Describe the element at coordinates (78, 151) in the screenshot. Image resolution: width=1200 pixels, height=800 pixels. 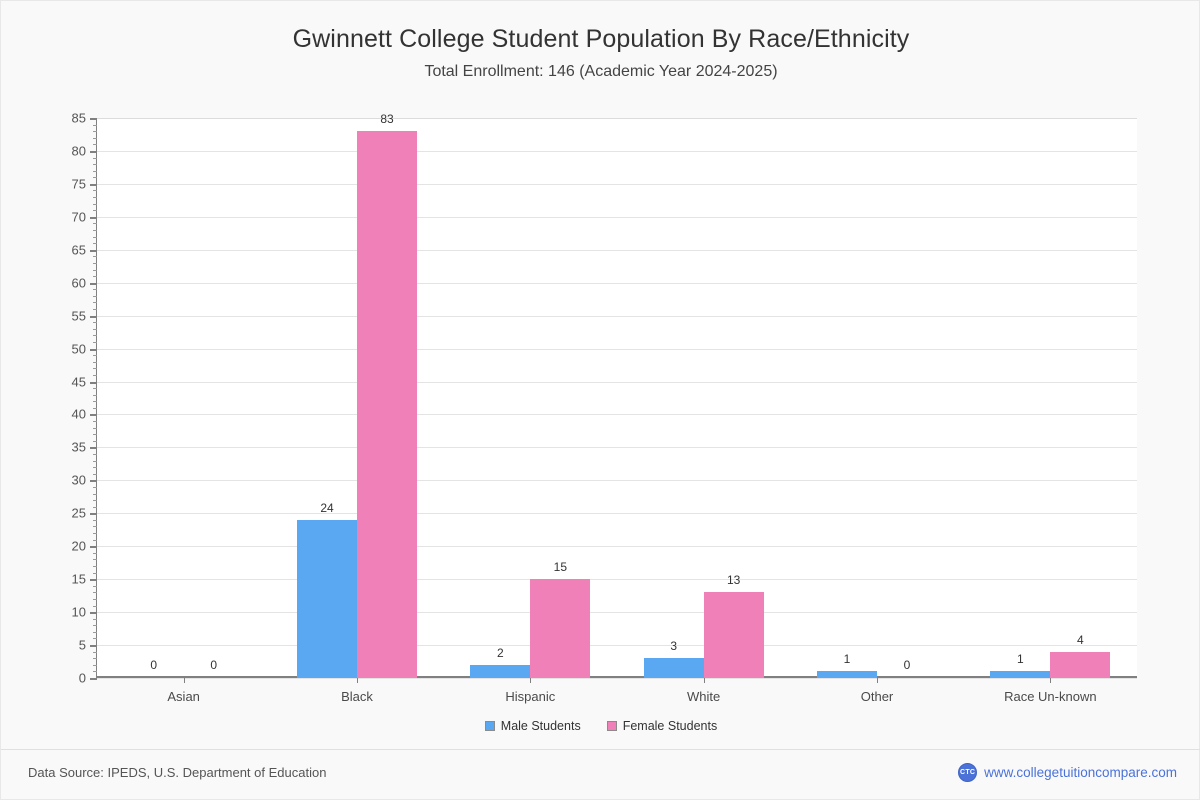
I see `y-axis-label: 80` at that location.